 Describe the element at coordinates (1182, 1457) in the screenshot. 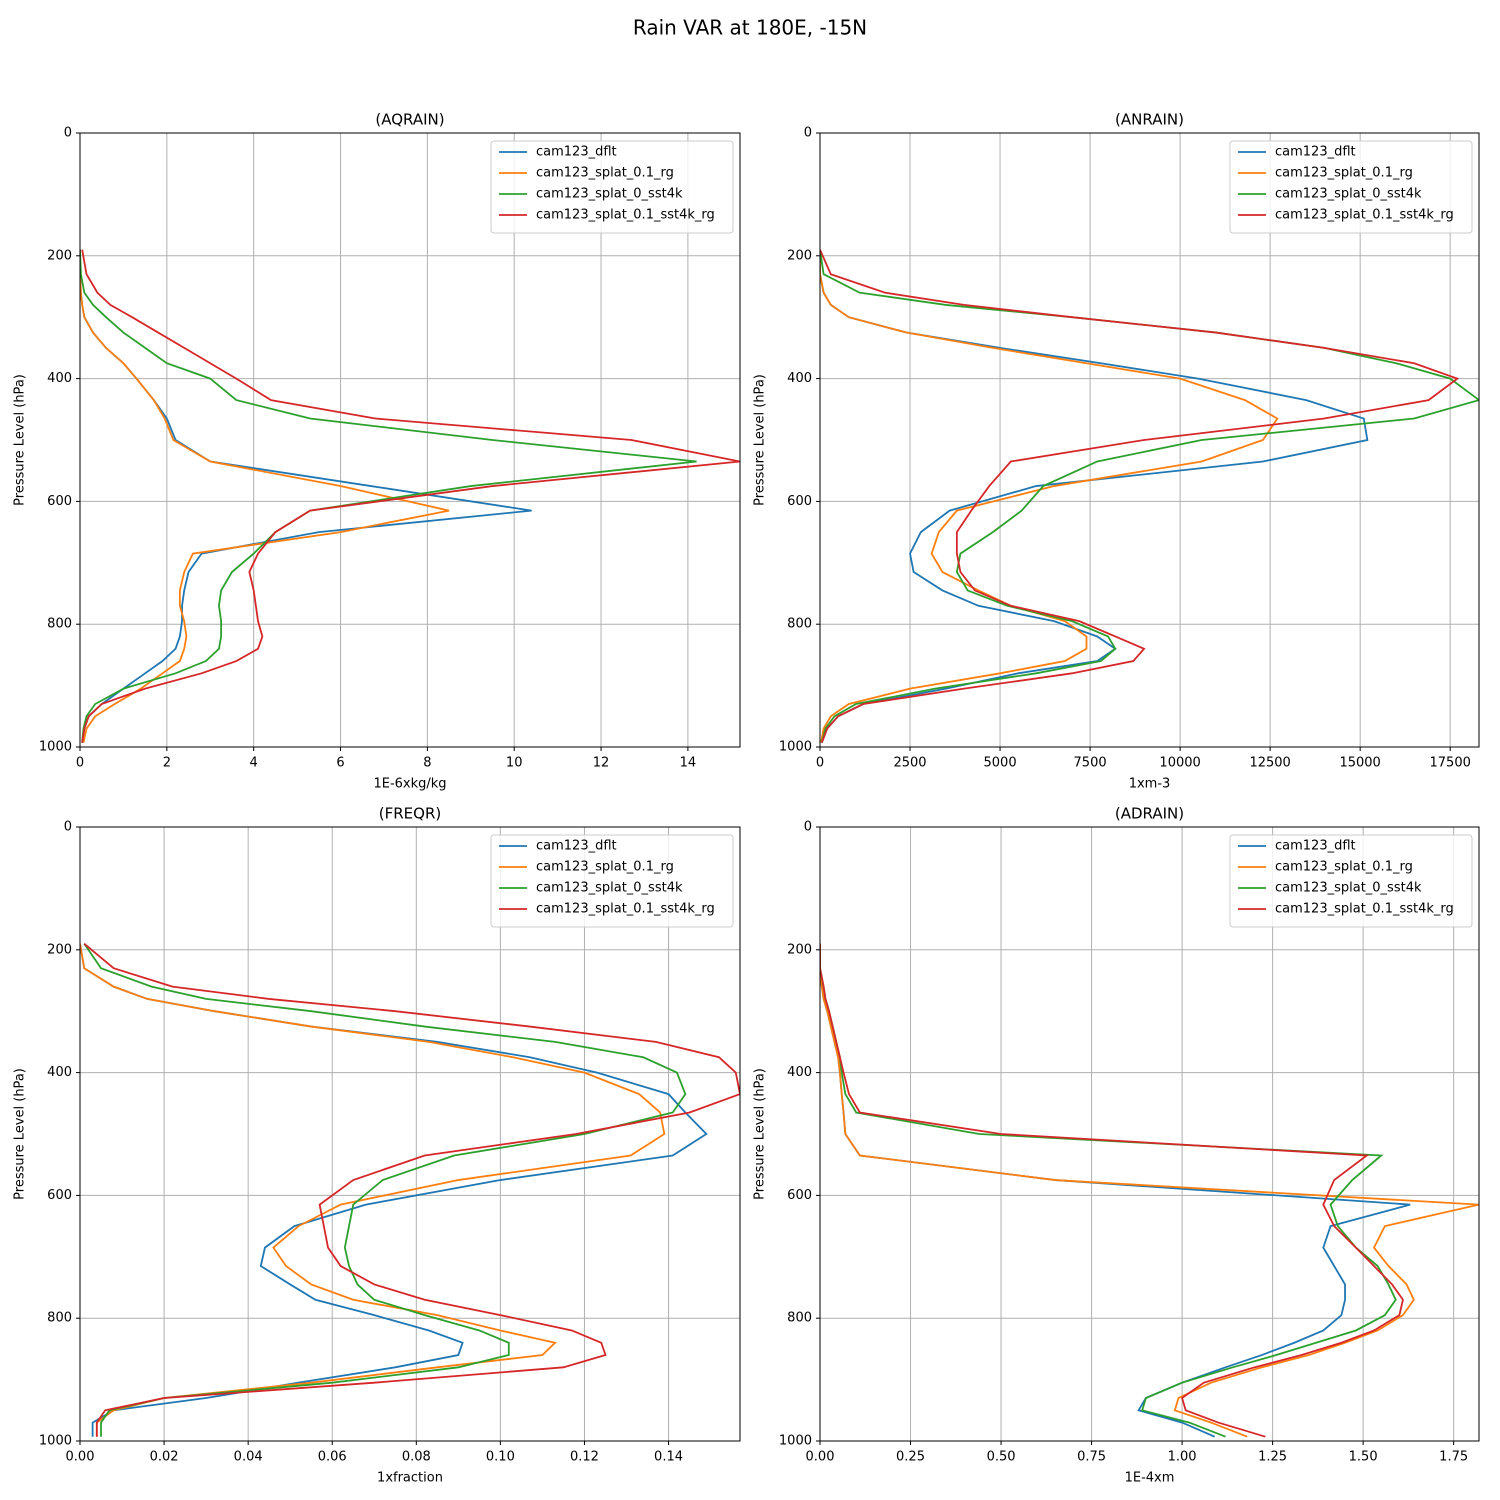

I see `x-tick-label: 1.00` at that location.